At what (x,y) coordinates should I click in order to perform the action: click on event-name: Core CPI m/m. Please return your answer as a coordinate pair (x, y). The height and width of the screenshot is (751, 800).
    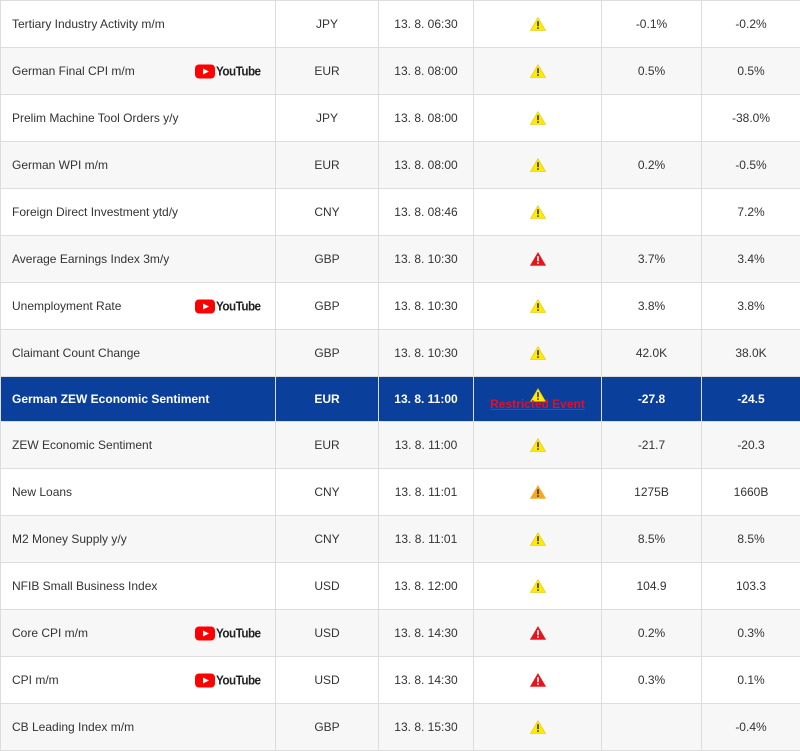
    Looking at the image, I should click on (50, 633).